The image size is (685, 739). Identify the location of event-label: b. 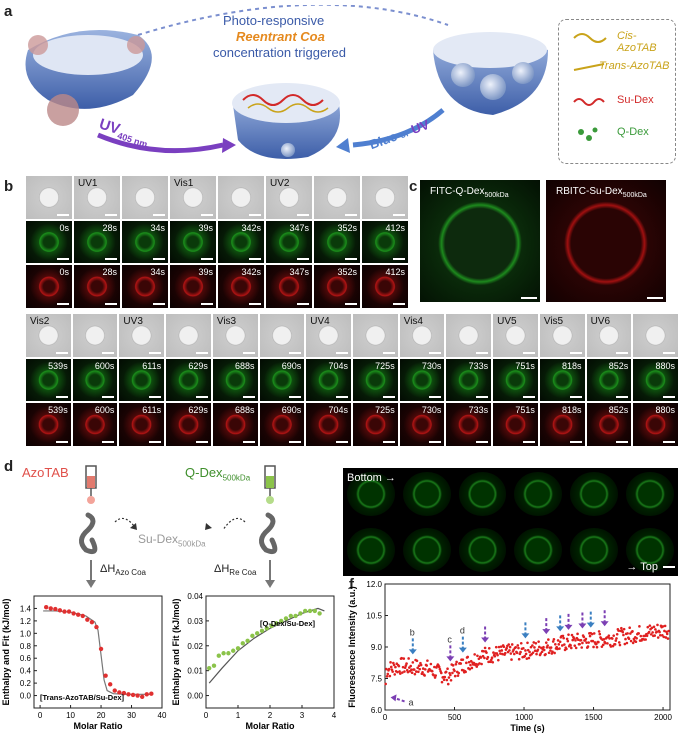
(412, 632).